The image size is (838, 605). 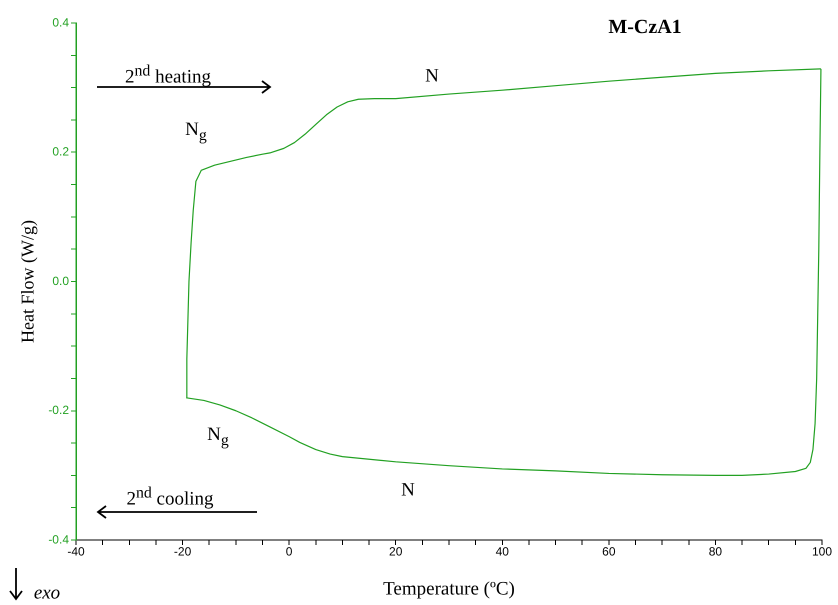 What do you see at coordinates (61, 281) in the screenshot?
I see `y-tick-label: 0.0` at bounding box center [61, 281].